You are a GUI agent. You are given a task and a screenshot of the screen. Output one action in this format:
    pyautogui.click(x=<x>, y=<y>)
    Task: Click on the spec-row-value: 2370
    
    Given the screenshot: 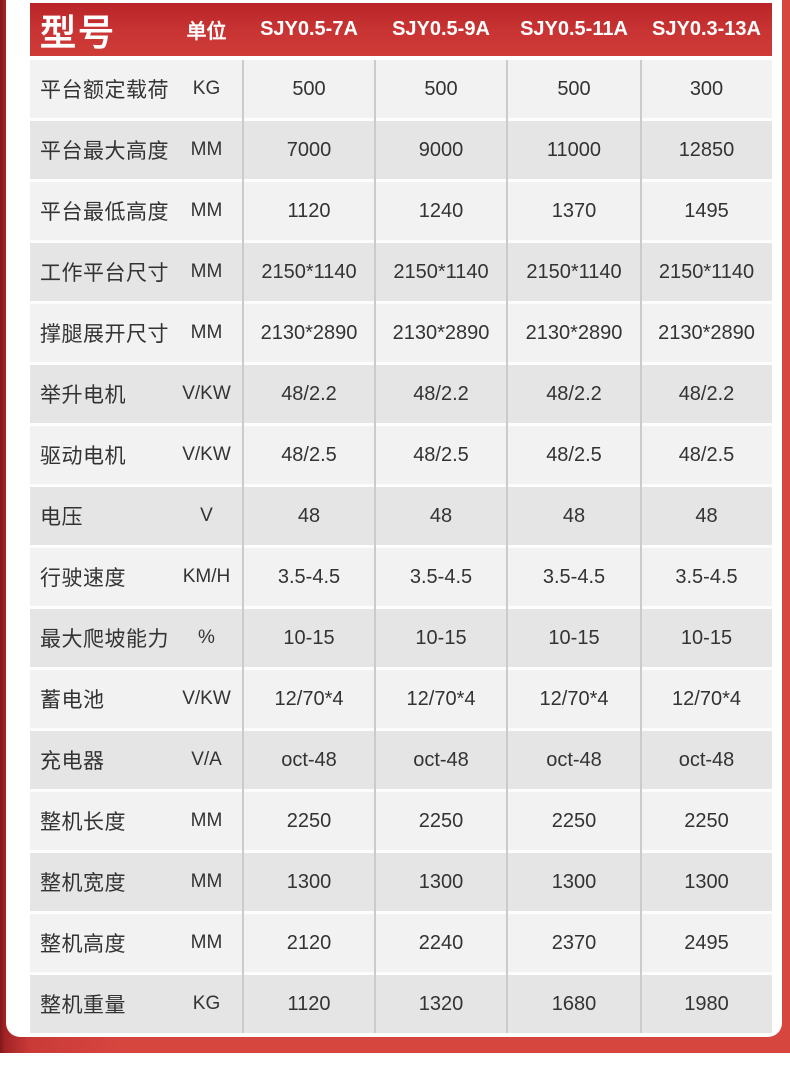 What is the action you would take?
    pyautogui.click(x=574, y=942)
    